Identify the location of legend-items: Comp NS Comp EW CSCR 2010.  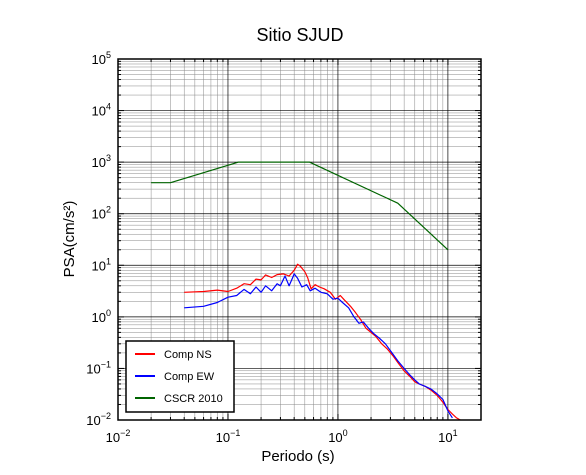
(179, 377).